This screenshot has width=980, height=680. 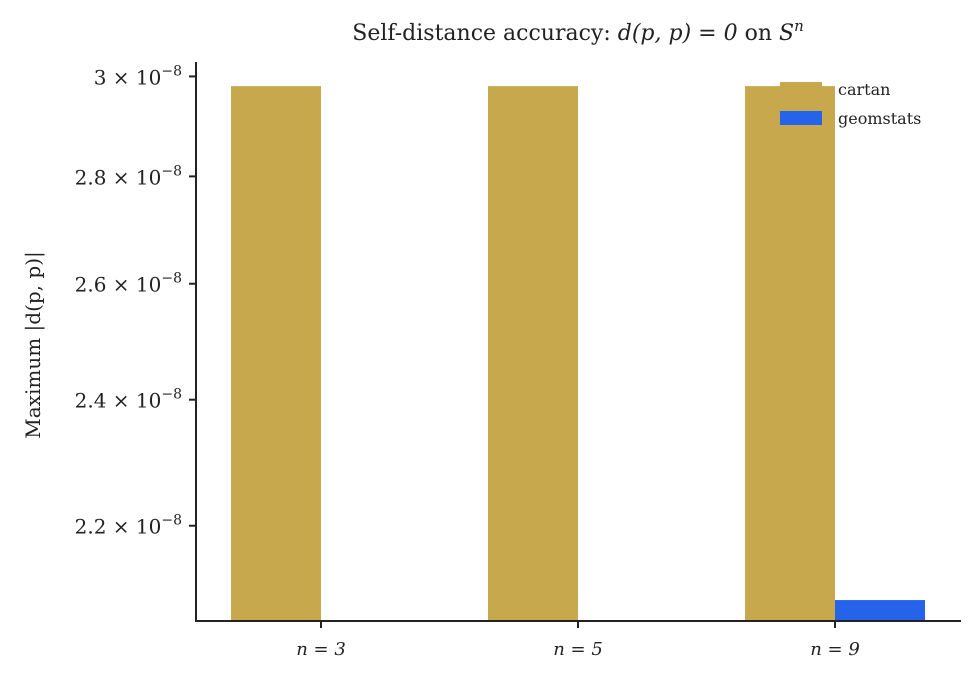 What do you see at coordinates (128, 400) in the screenshot?
I see `y-tick-label-3: 2.4 × 10⁻⁸` at bounding box center [128, 400].